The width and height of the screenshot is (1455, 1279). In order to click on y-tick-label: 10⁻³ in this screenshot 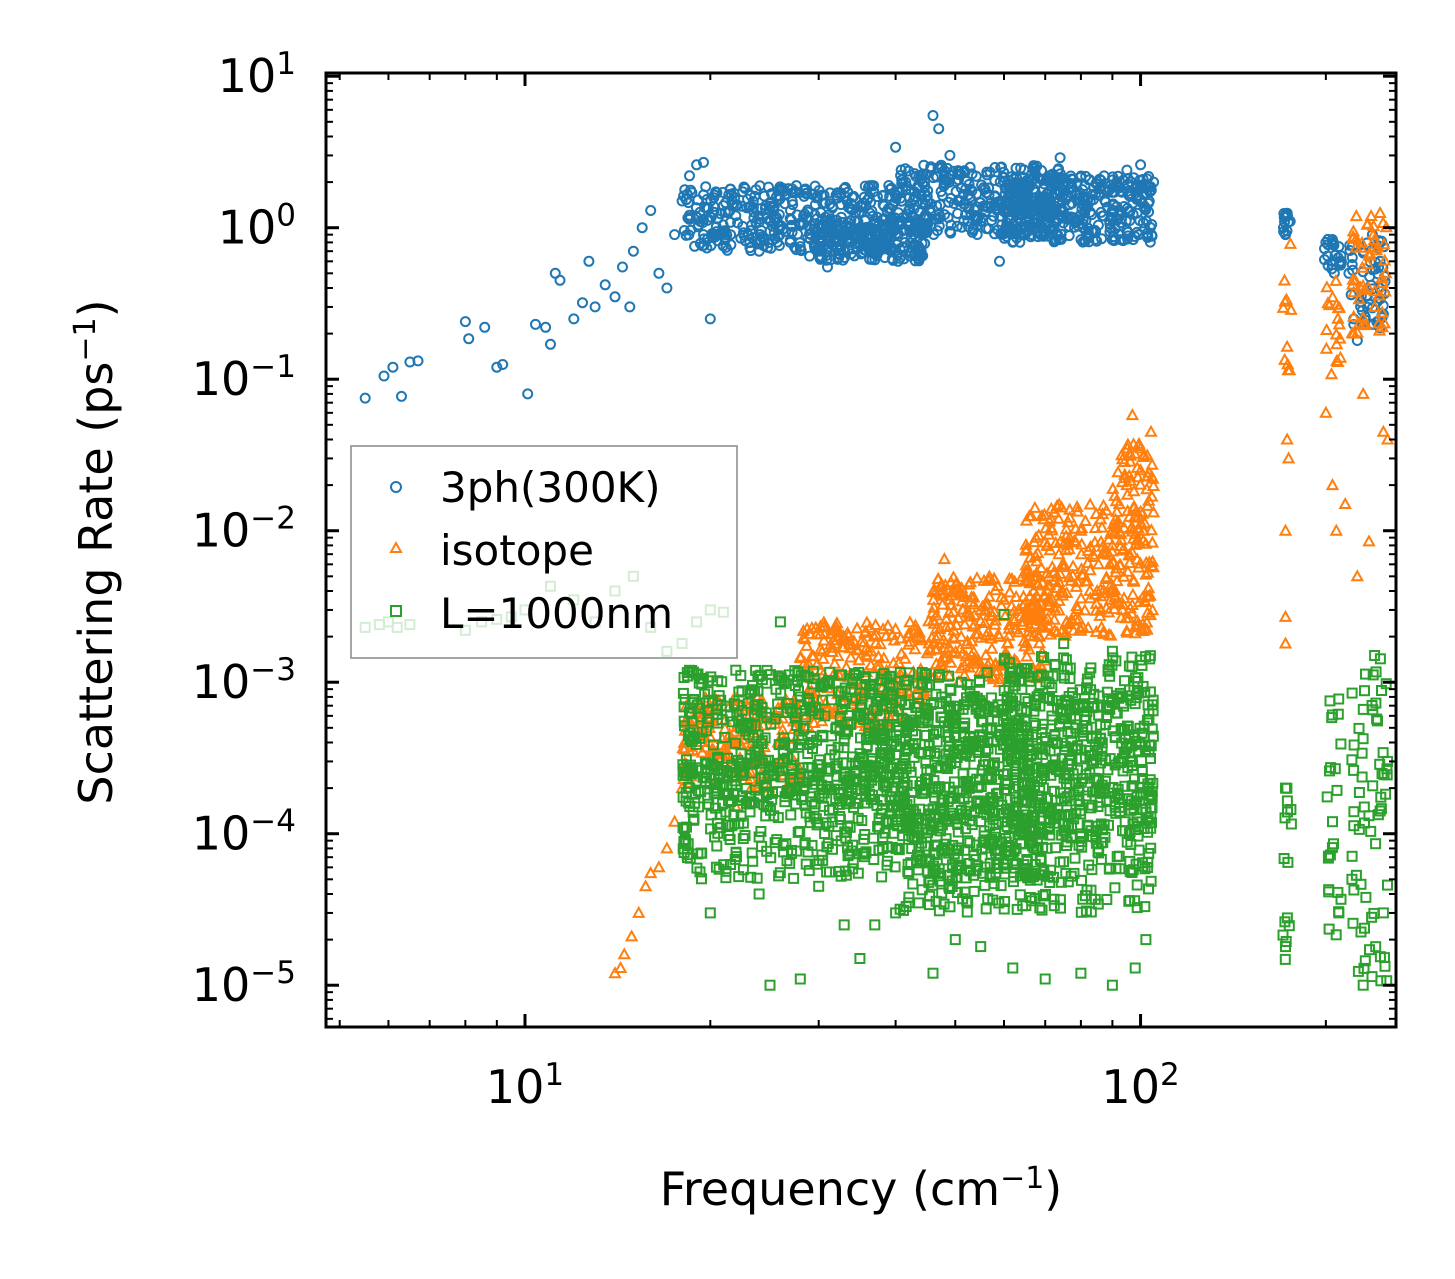, I will do `click(244, 680)`.